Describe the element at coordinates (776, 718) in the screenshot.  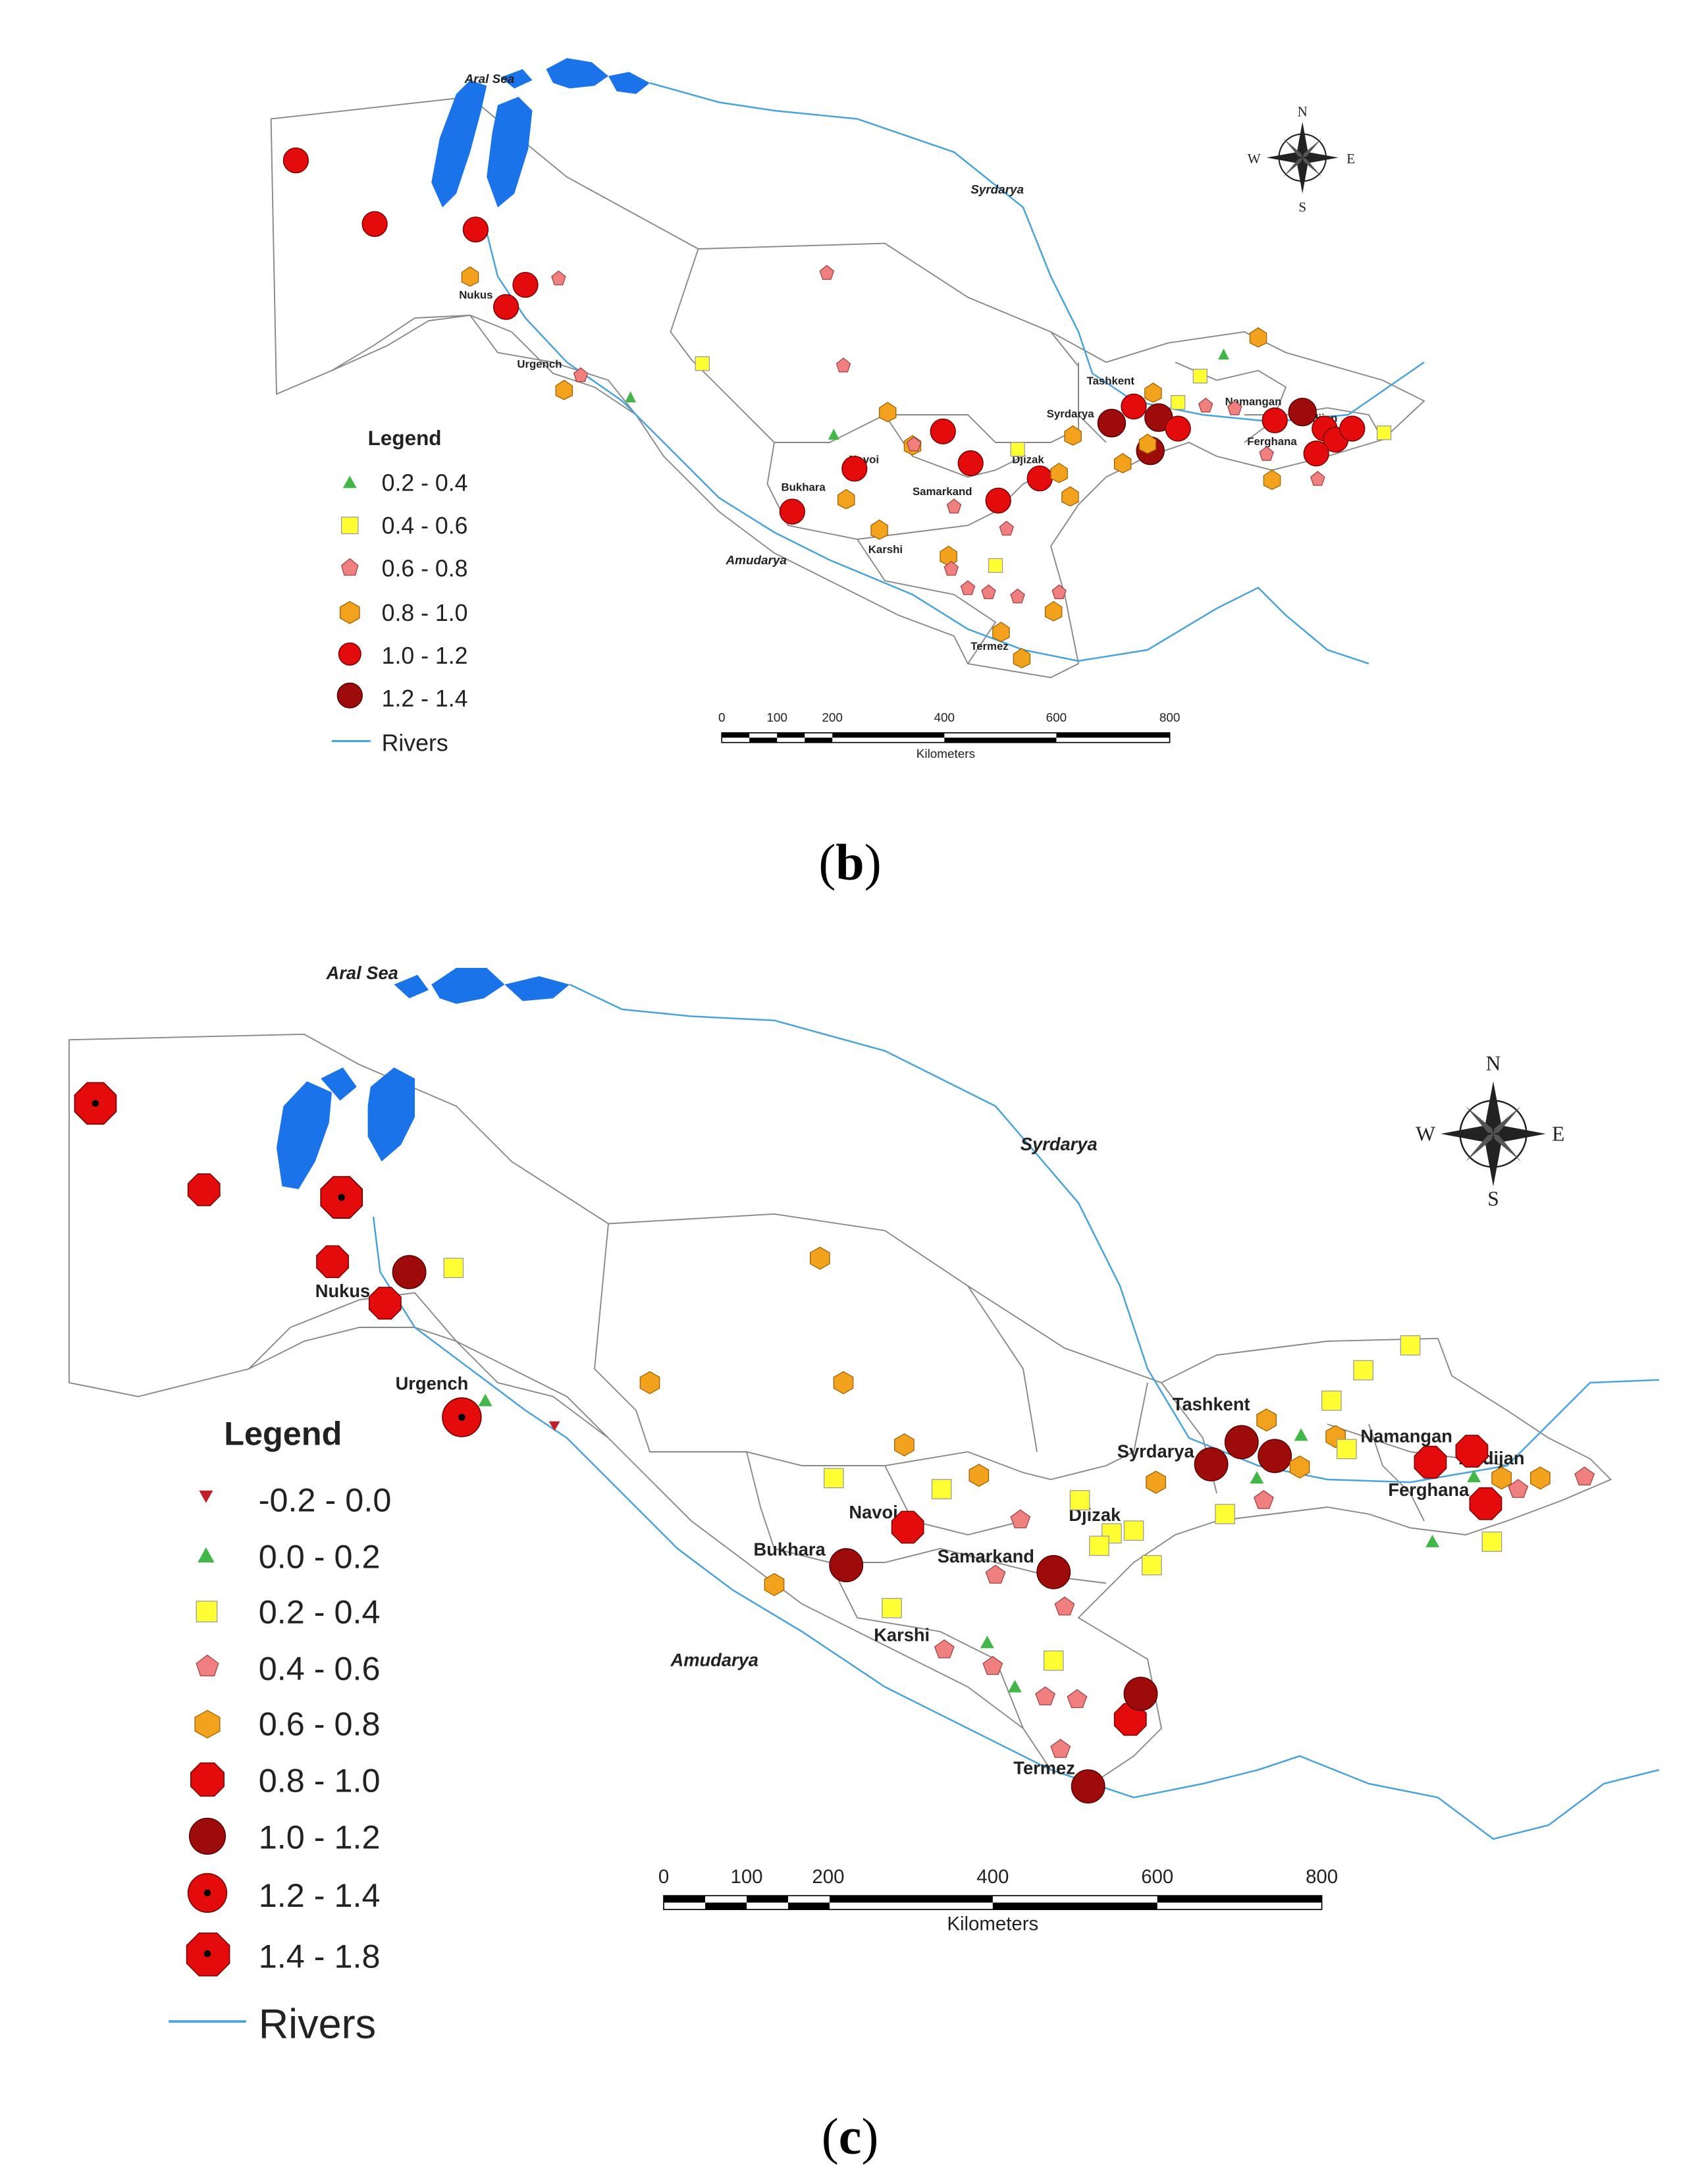
I see `scale-tick-100: 100` at that location.